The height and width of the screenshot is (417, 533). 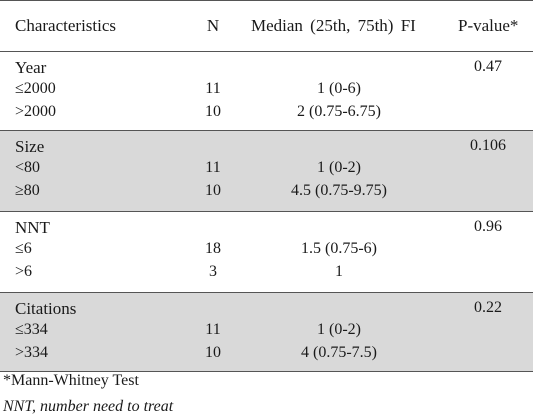 I want to click on footnote-abbreviation: NNT, number need to treat, so click(x=88, y=406).